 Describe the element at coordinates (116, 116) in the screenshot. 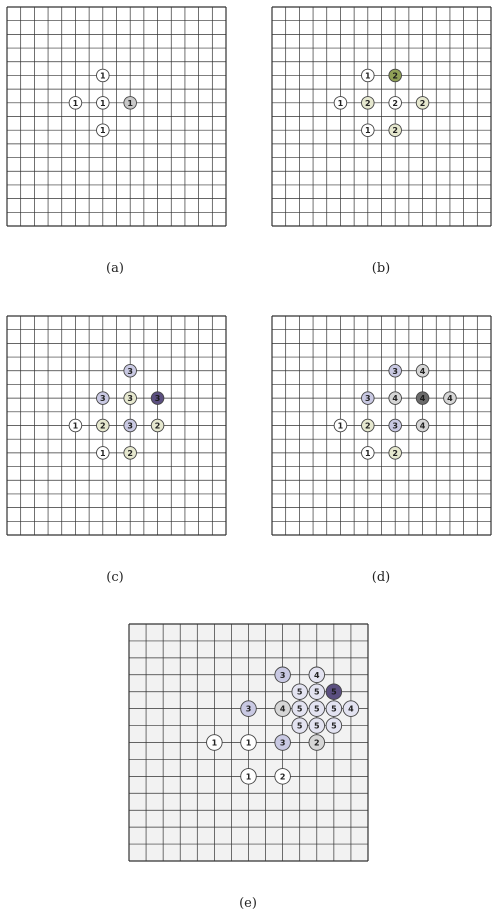

I see `board-a: 1 1 1 1 1` at that location.